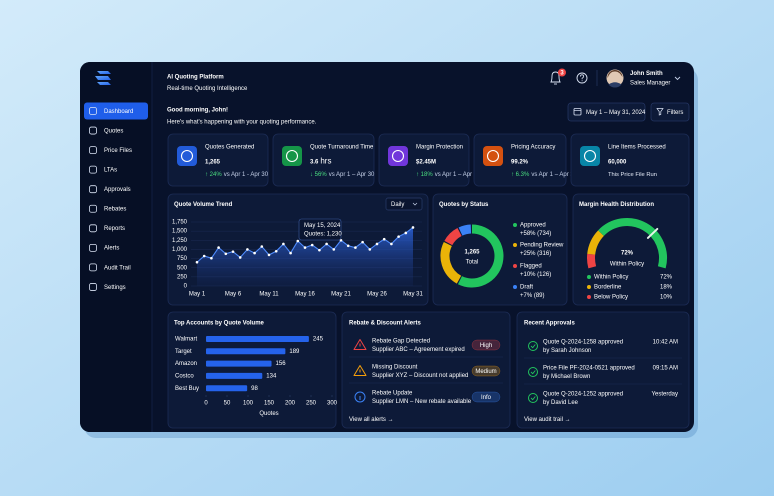  Describe the element at coordinates (424, 175) in the screenshot. I see `kpi-change-value: ↑ 18%` at that location.